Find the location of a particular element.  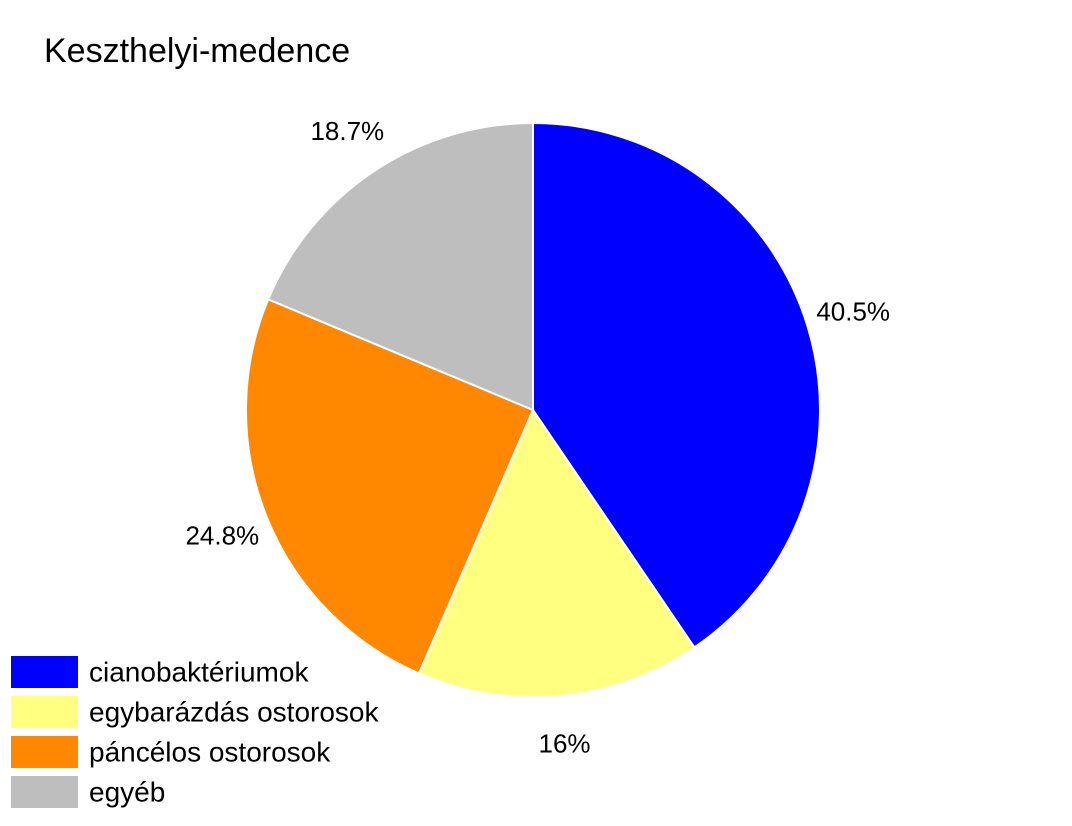

pie-value-label-2: 16% is located at coordinates (565, 744).